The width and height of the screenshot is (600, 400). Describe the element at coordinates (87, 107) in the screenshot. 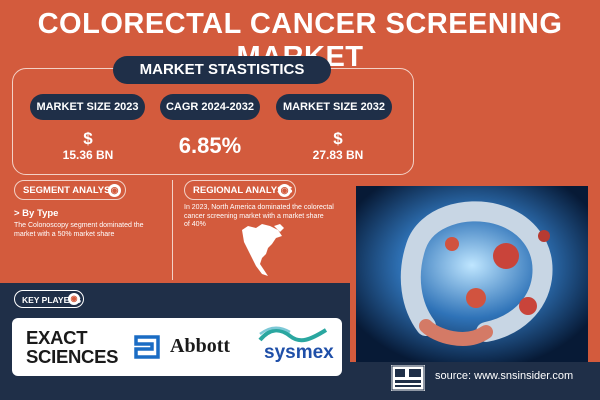

I see `metric-label-market-size-2023: MARKET SIZE 2023` at that location.